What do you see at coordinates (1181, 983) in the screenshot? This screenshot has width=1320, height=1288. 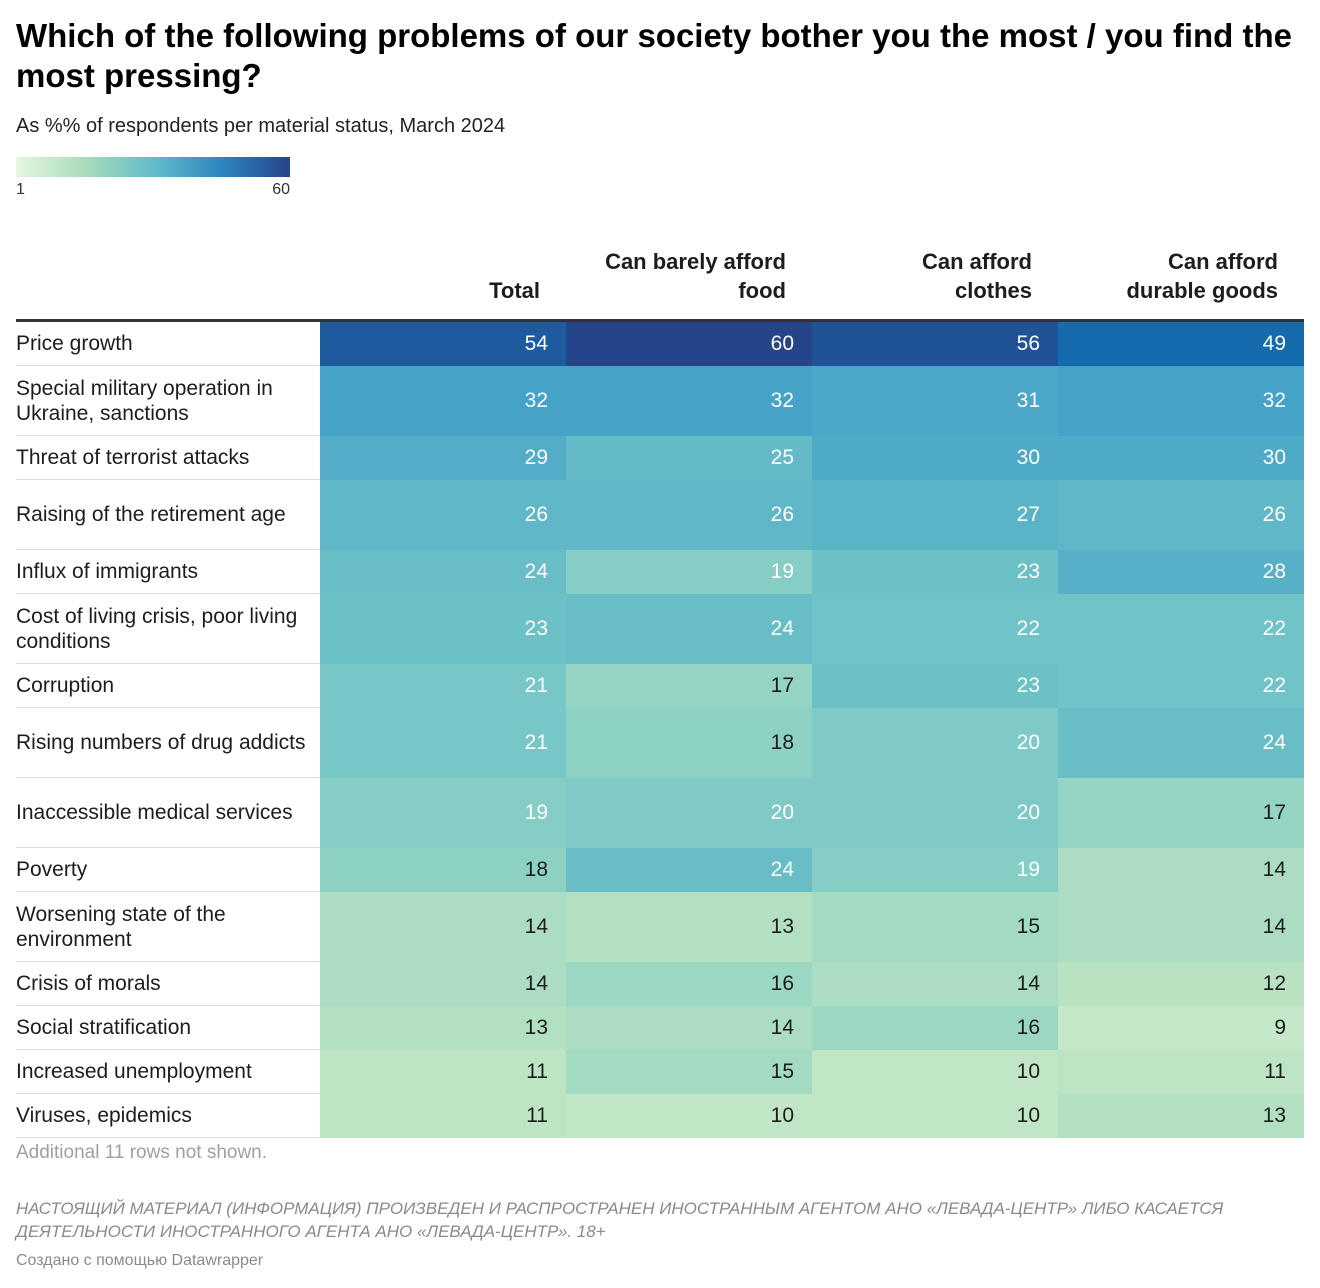 I see `heat-cell: 12` at bounding box center [1181, 983].